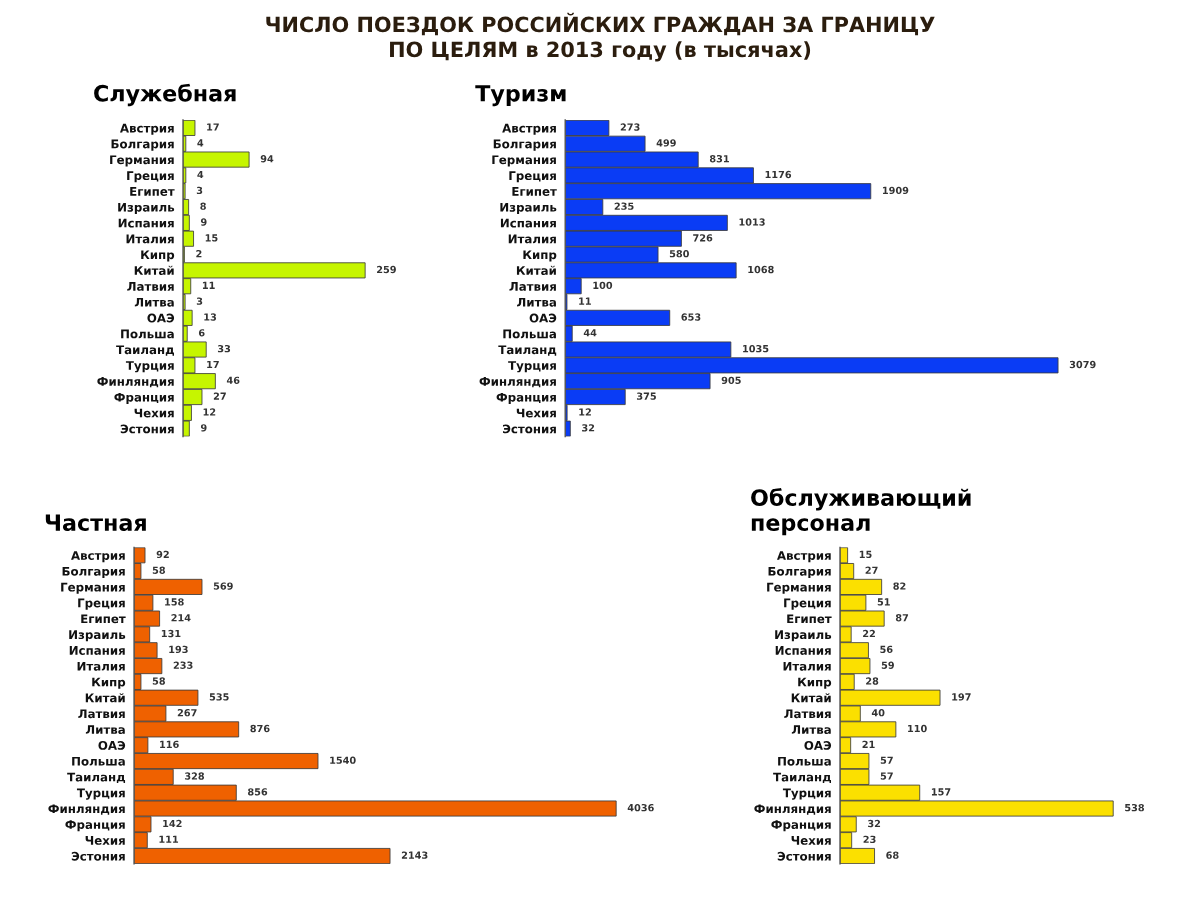 This screenshot has width=1200, height=923. What do you see at coordinates (183, 665) in the screenshot?
I see `data-label: 233` at bounding box center [183, 665].